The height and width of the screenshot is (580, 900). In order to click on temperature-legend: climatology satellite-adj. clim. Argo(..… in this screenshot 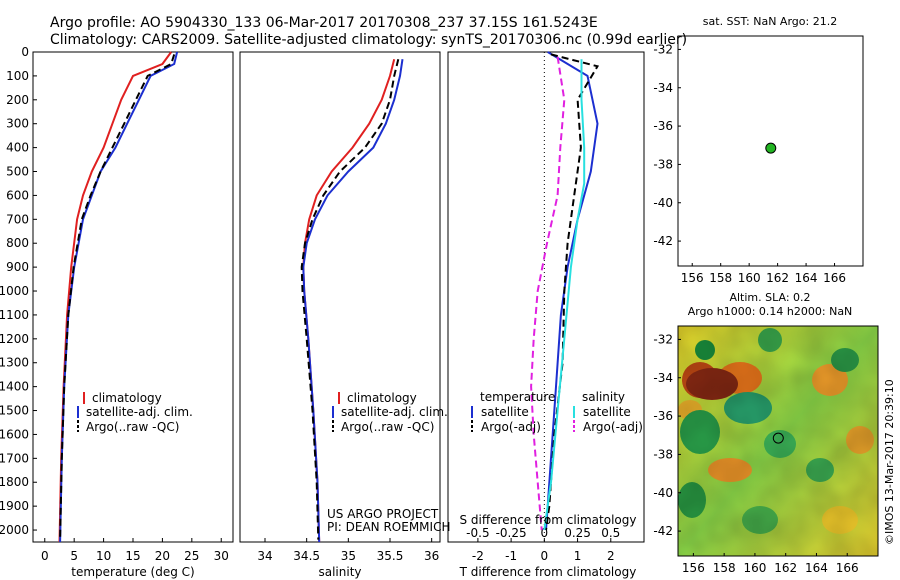, I will do `click(135, 412)`.